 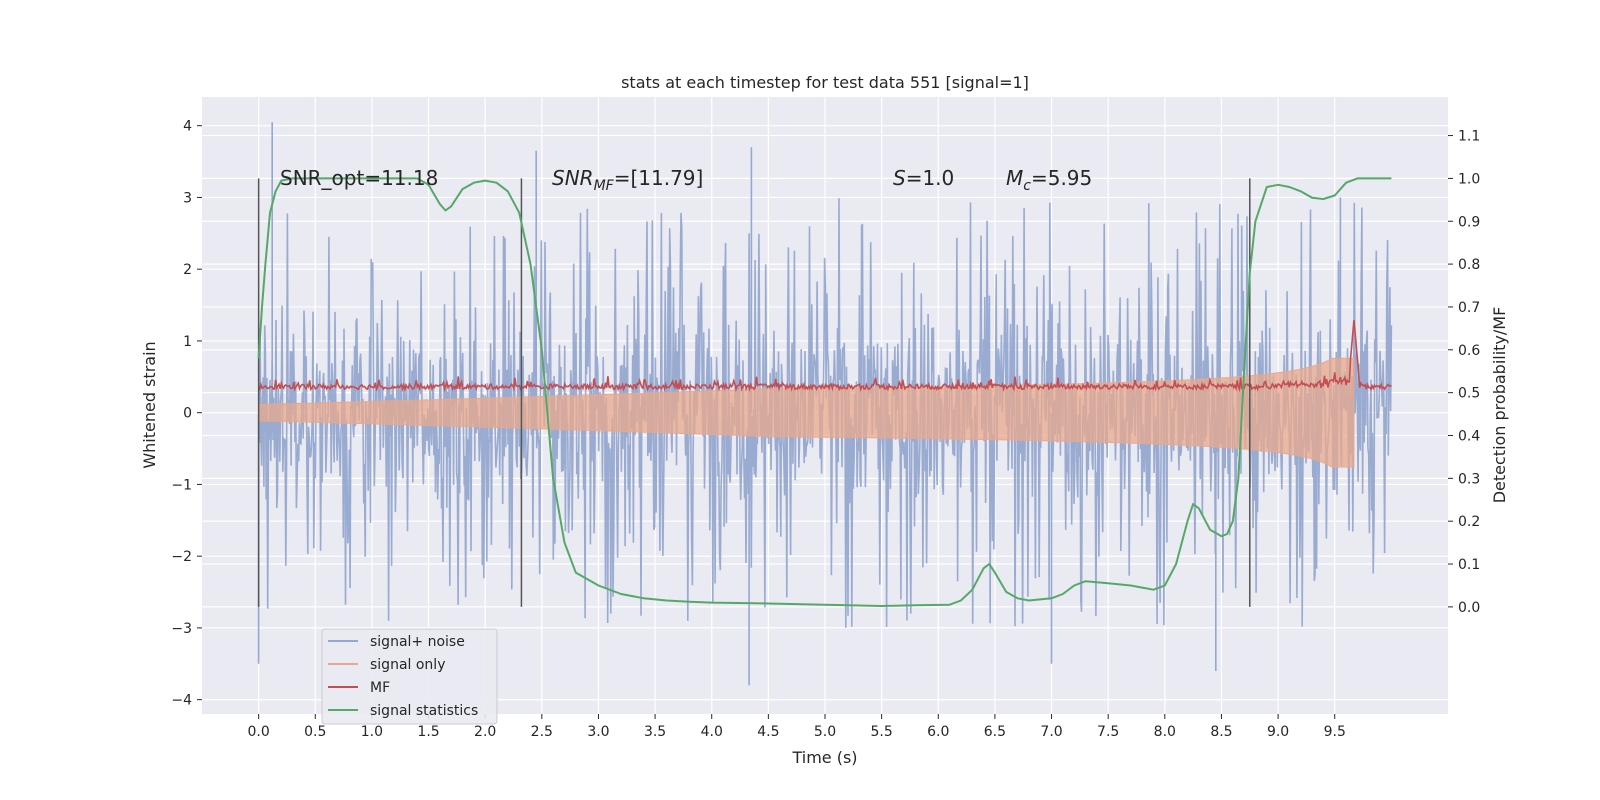 I want to click on x-axis-label: Time (s), so click(x=824, y=757).